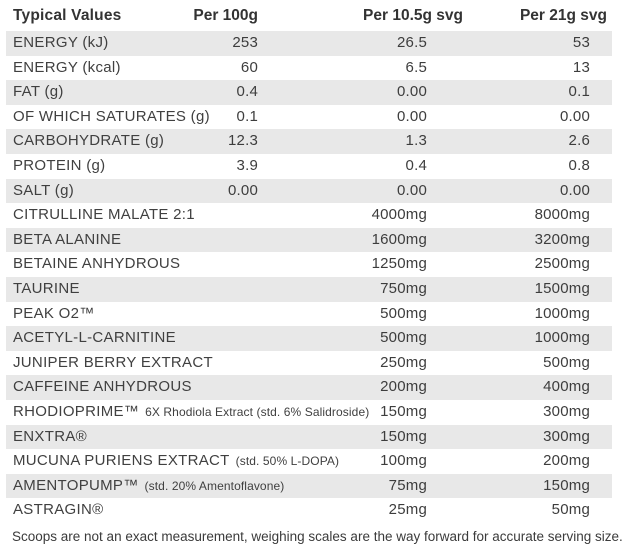 This screenshot has height=551, width=631. I want to click on value-per-10-5g-svg: 4000mg, so click(399, 215).